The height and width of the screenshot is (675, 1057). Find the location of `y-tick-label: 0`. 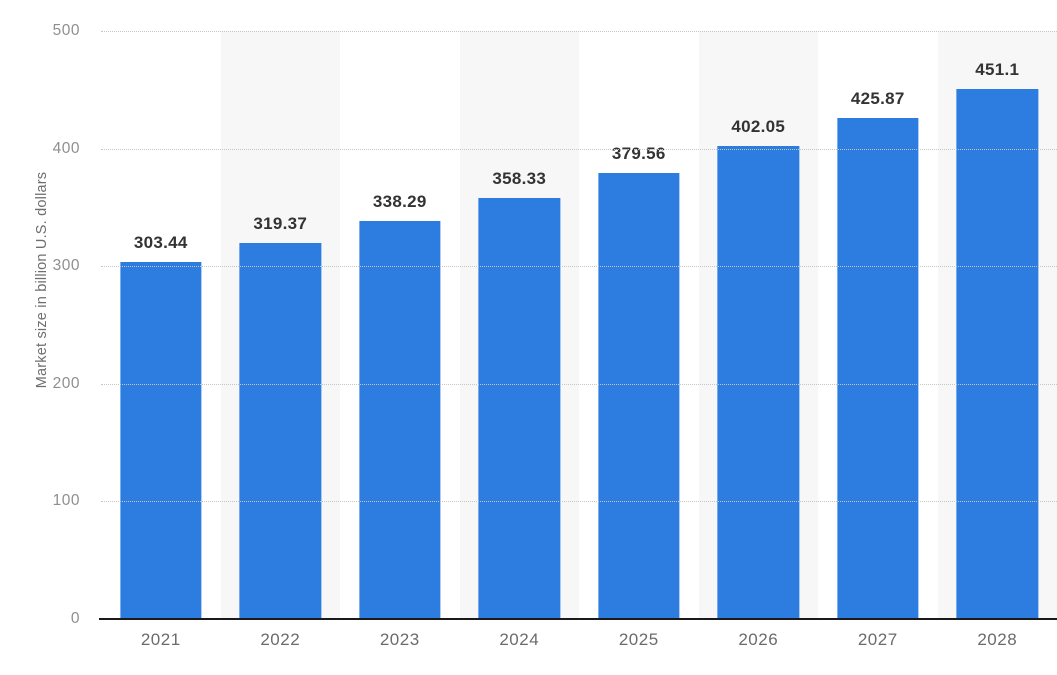

y-tick-label: 0 is located at coordinates (75, 618).